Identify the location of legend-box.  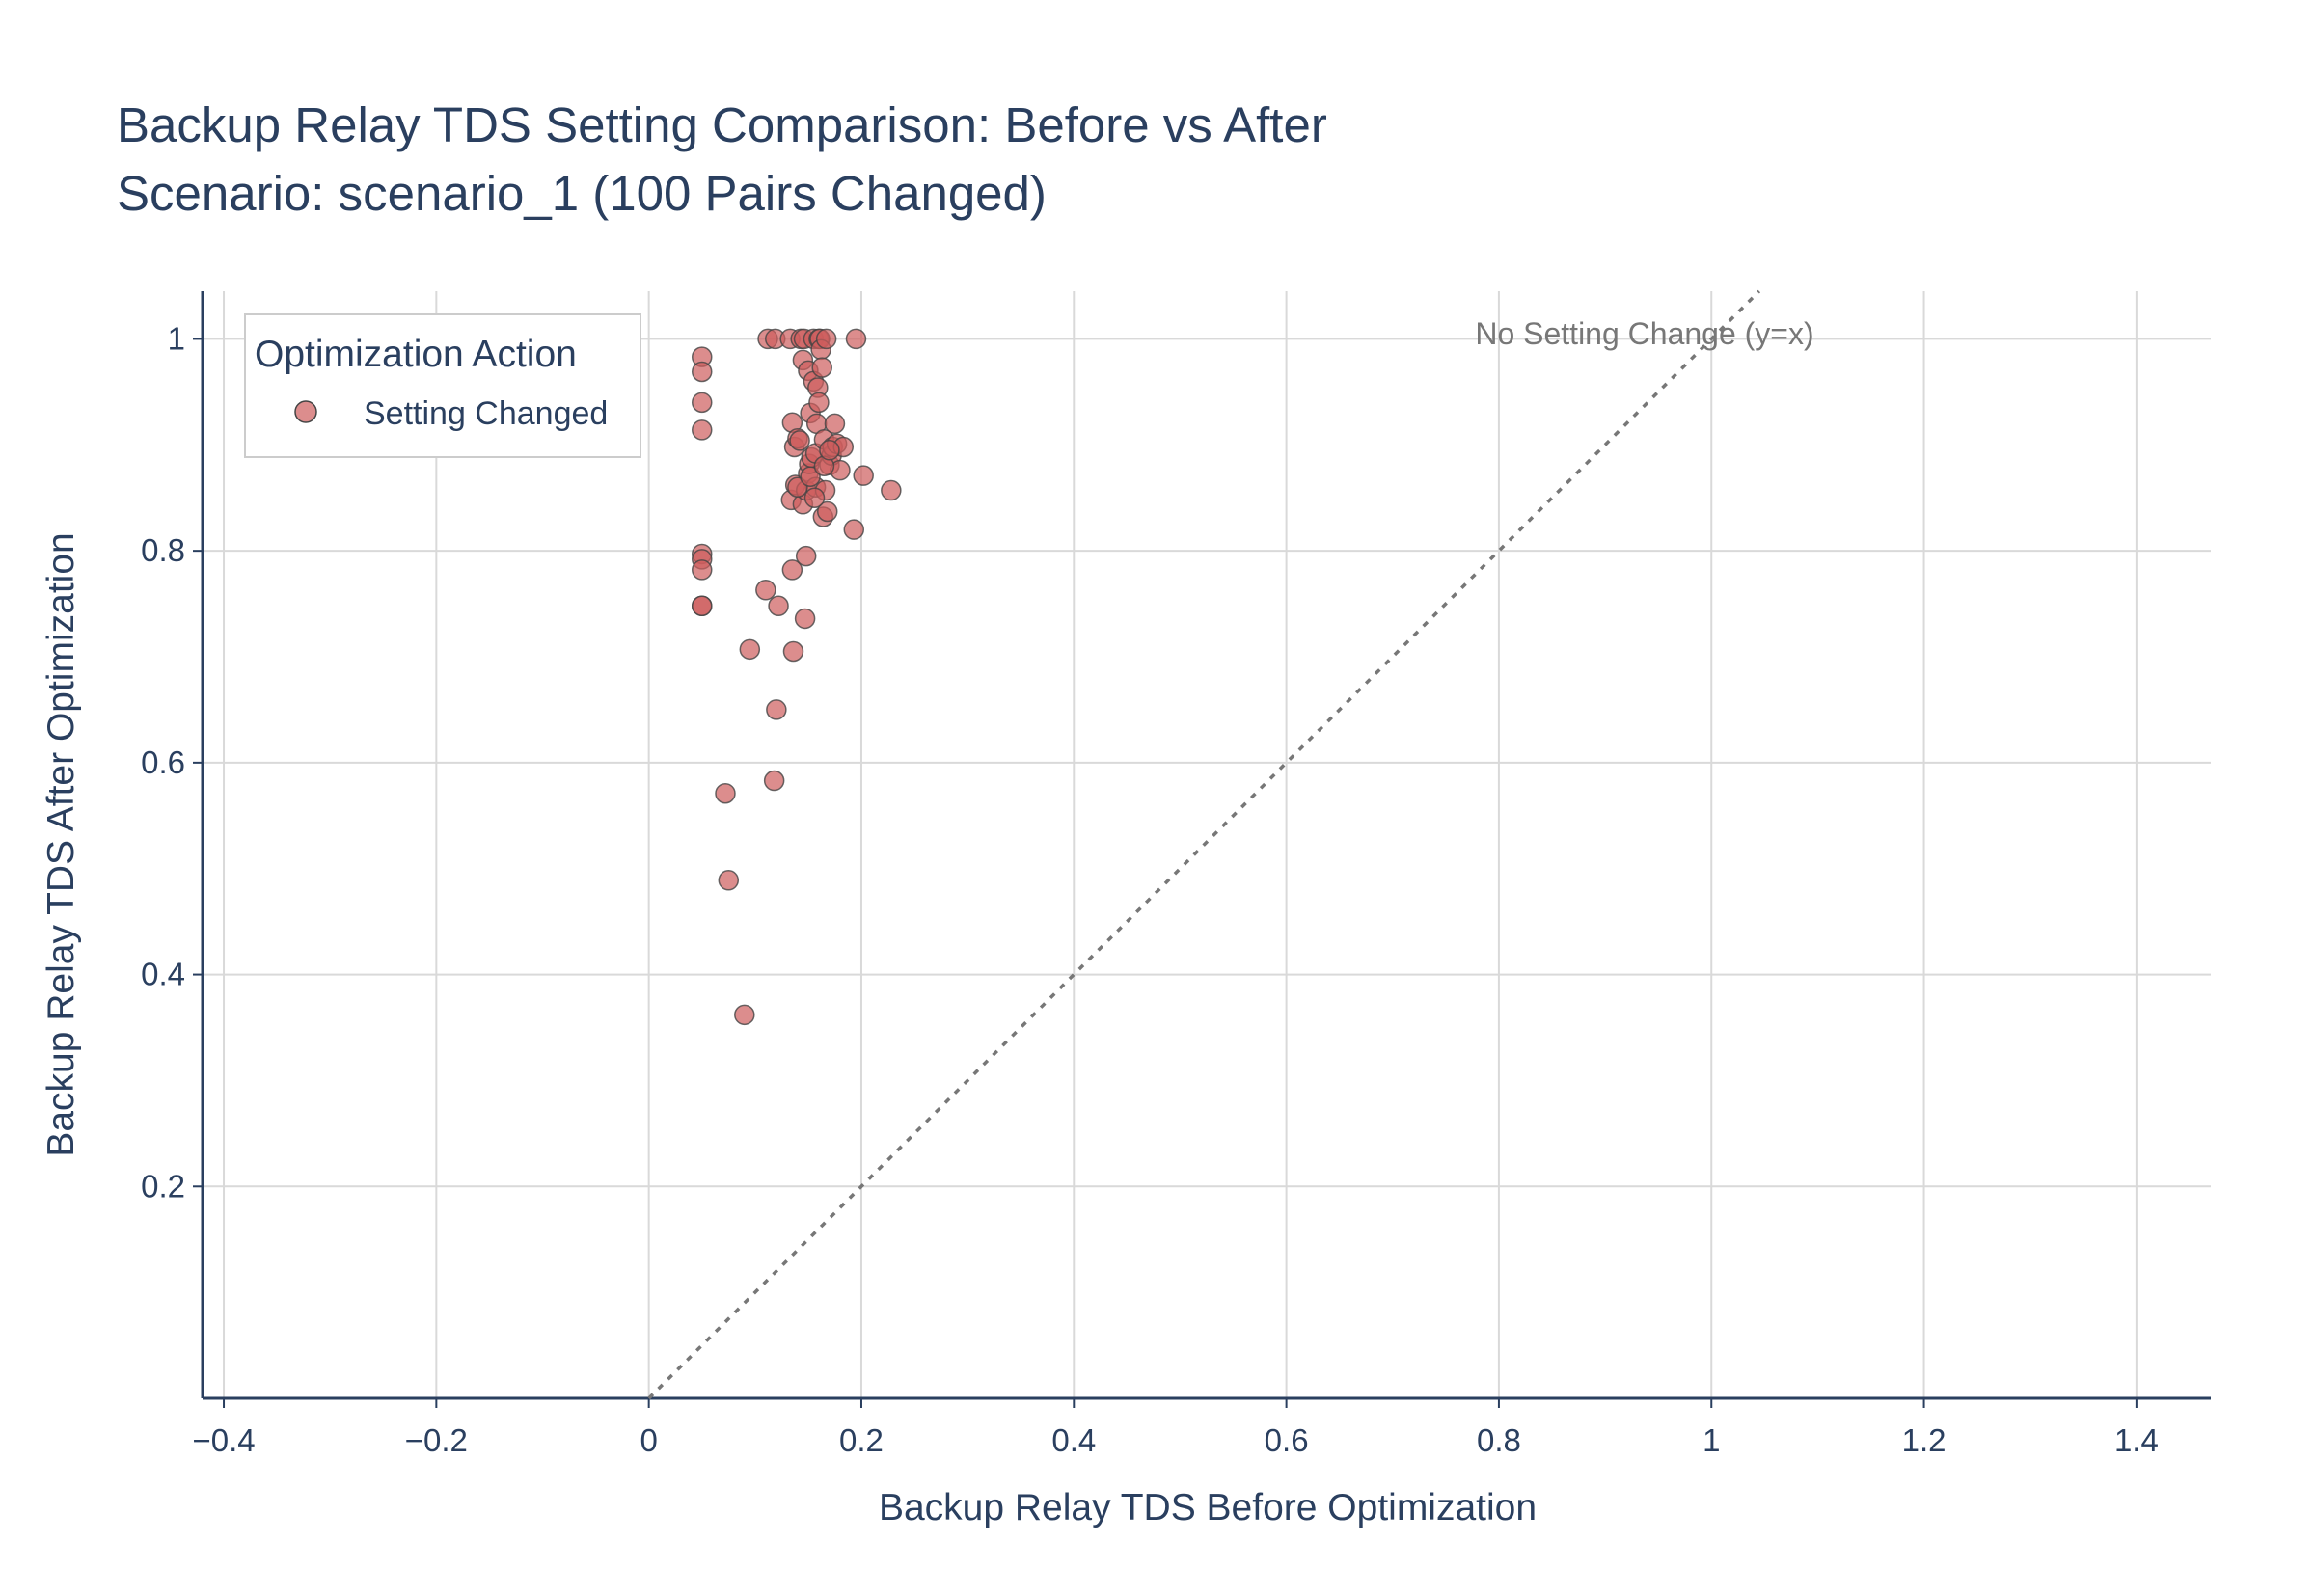
(443, 386).